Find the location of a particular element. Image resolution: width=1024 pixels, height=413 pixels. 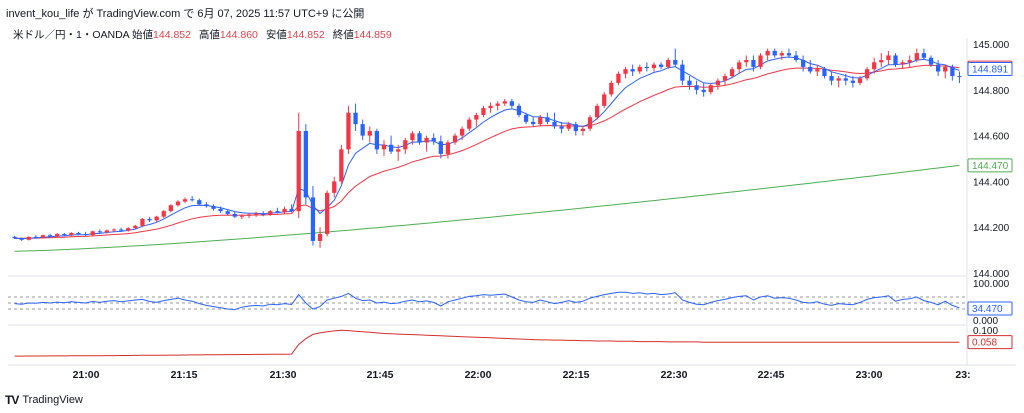

price-tick-label: 144.200 is located at coordinates (991, 228).